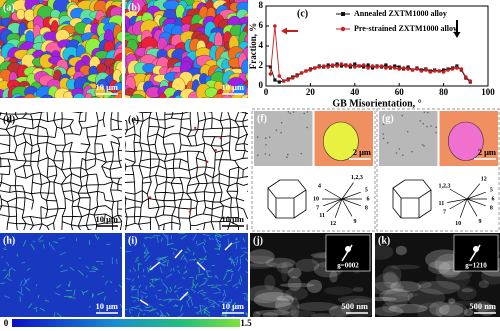 Image resolution: width=500 pixels, height=331 pixels. What do you see at coordinates (384, 240) in the screenshot?
I see `panel-label: (k)` at bounding box center [384, 240].